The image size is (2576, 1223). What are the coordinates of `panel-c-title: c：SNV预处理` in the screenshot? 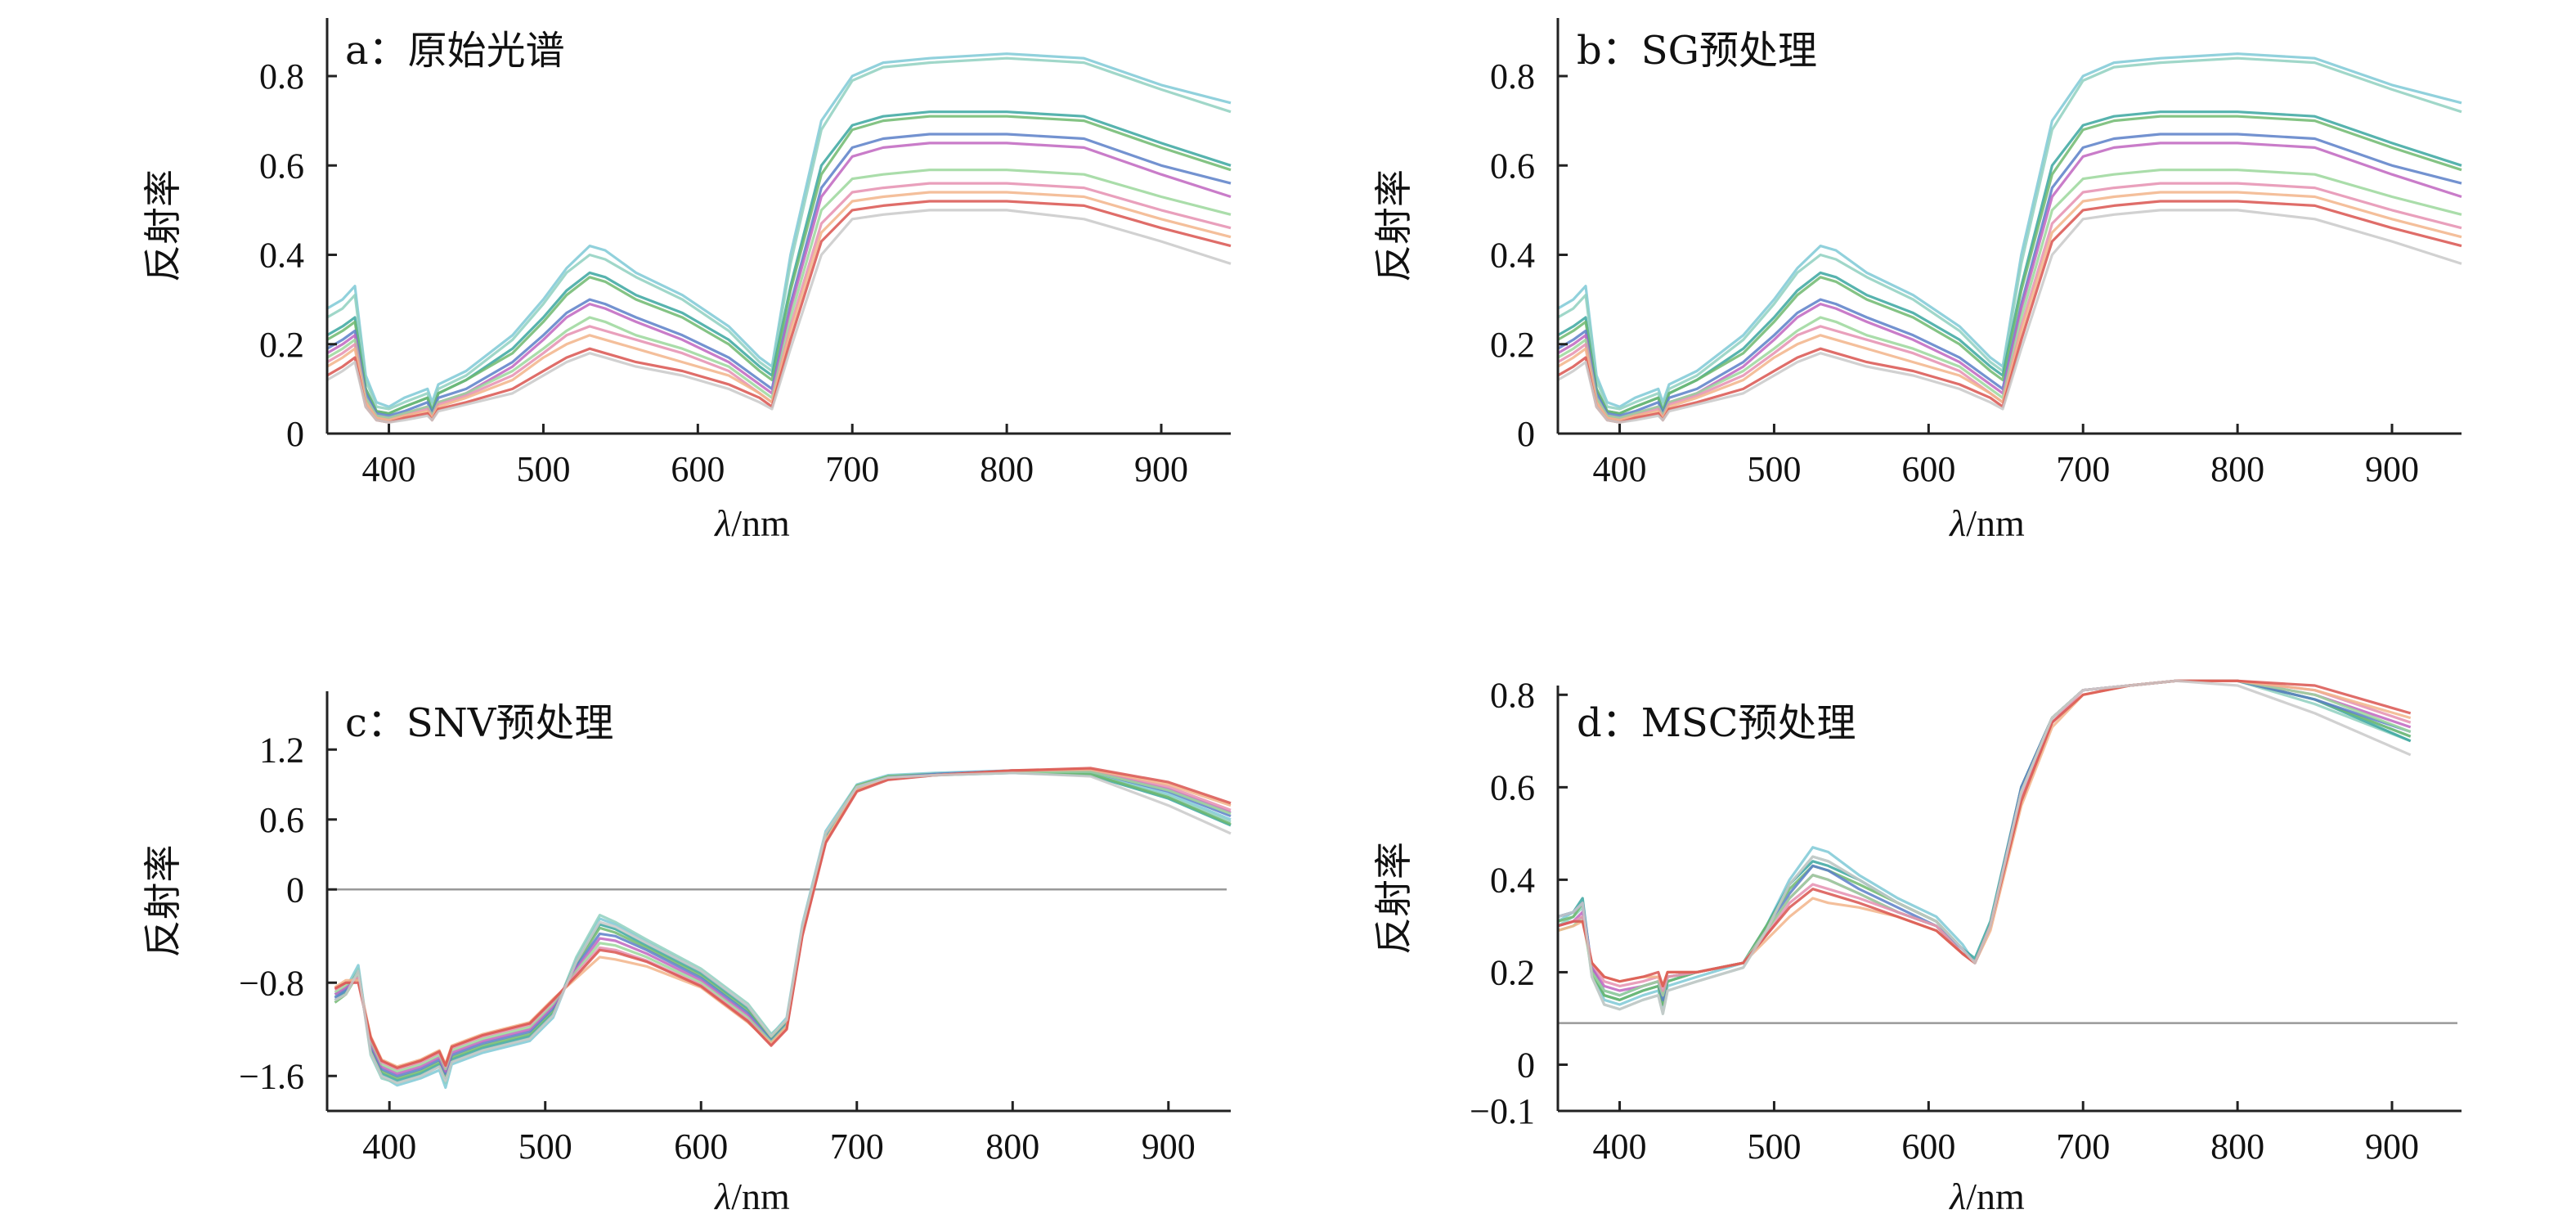 It's located at (479, 723).